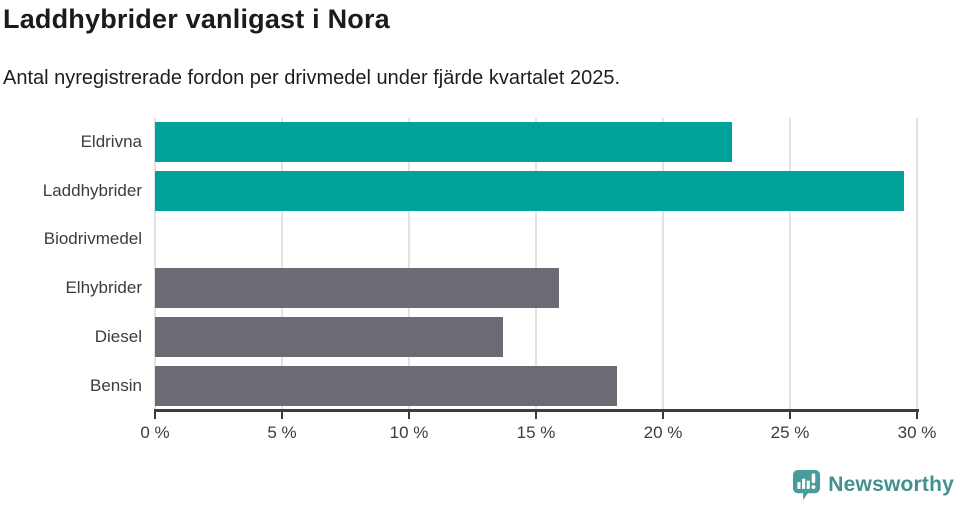 Image resolution: width=960 pixels, height=505 pixels. I want to click on bar-eldrivna, so click(443, 142).